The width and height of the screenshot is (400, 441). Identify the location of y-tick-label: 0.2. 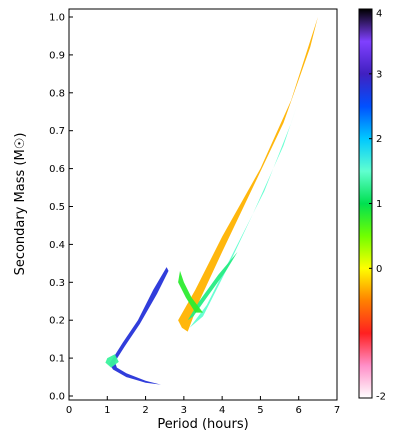
(57, 321).